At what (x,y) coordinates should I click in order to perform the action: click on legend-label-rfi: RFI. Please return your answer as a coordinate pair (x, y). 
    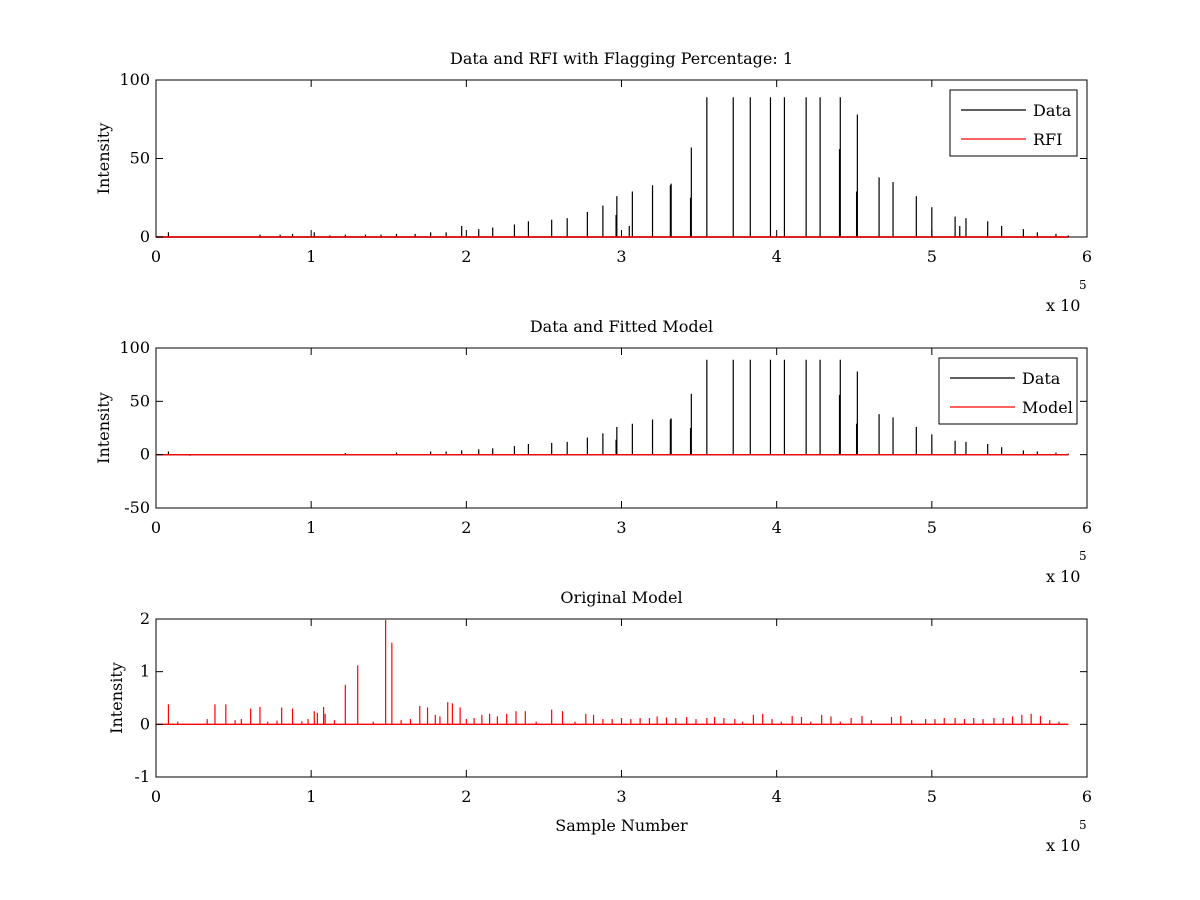
    Looking at the image, I should click on (1047, 139).